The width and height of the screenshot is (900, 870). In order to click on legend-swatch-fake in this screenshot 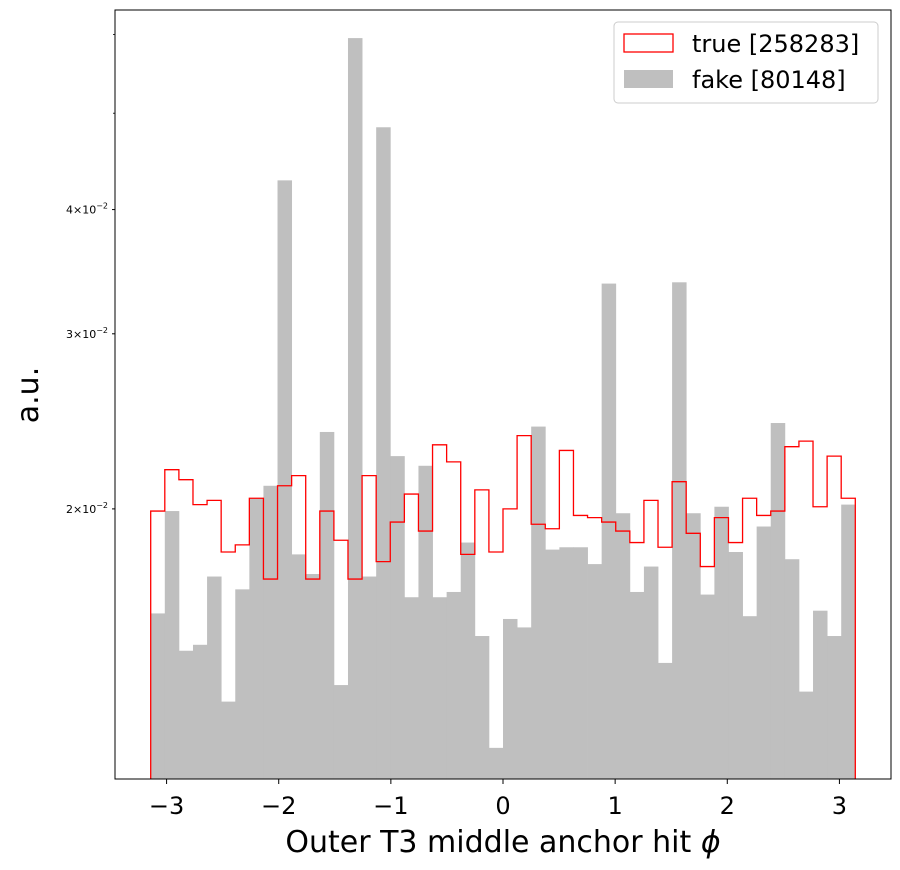, I will do `click(648, 79)`.